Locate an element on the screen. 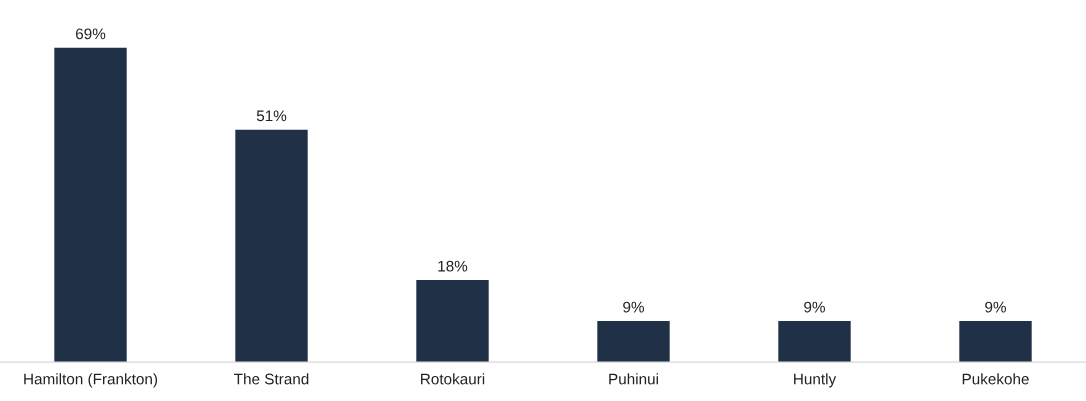  data-label: 18% is located at coordinates (453, 266).